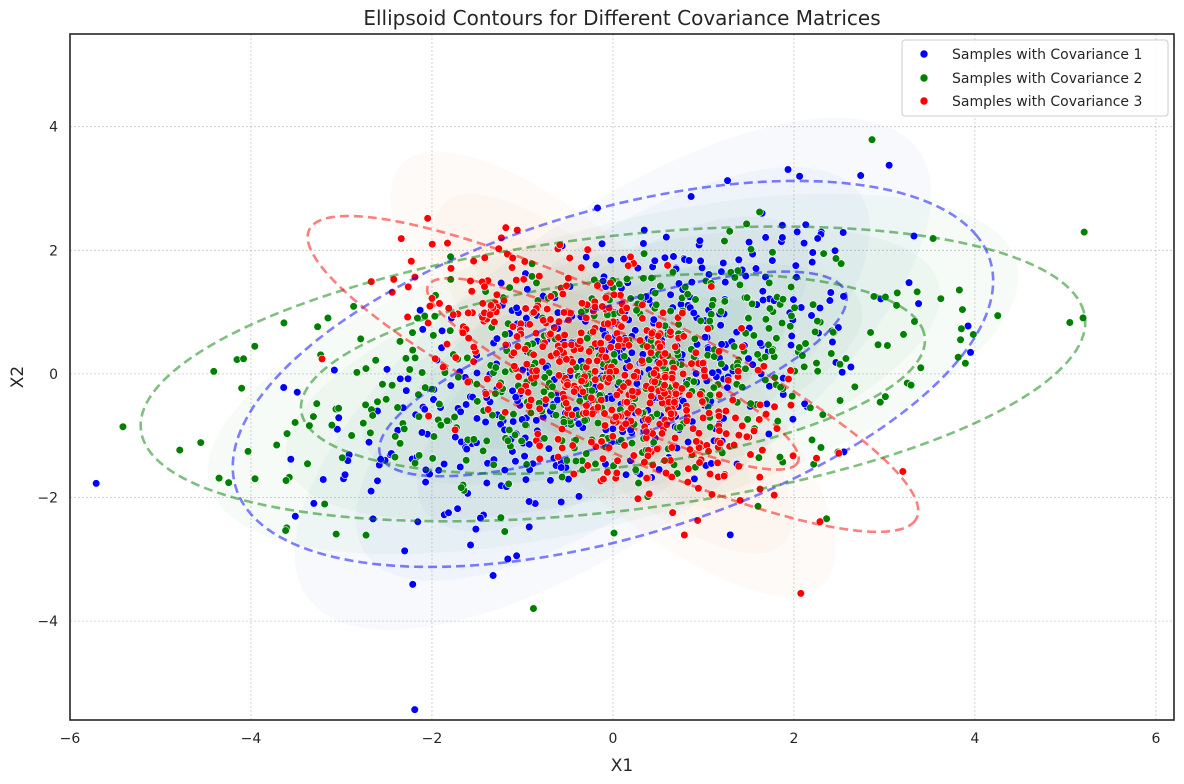 This screenshot has height=784, width=1184. Describe the element at coordinates (1155, 739) in the screenshot. I see `x-tick-label: 6` at that location.